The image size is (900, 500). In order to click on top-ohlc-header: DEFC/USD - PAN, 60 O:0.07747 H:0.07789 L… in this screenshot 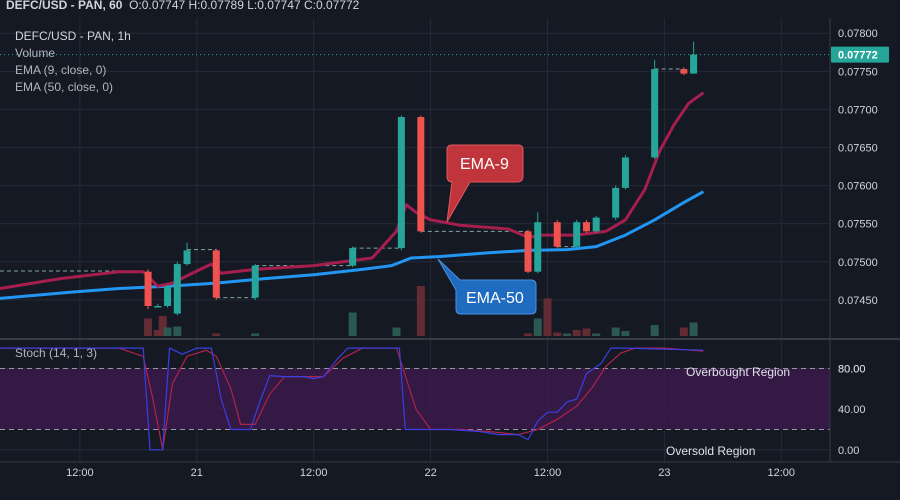, I will do `click(182, 6)`.